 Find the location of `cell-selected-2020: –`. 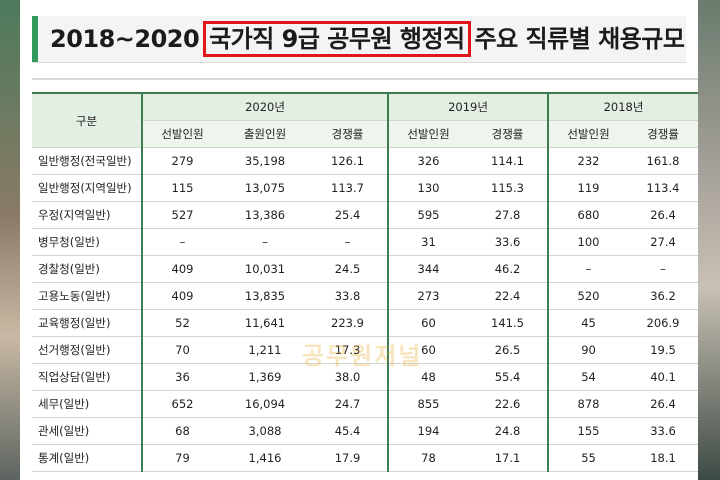

cell-selected-2020: – is located at coordinates (181, 242).